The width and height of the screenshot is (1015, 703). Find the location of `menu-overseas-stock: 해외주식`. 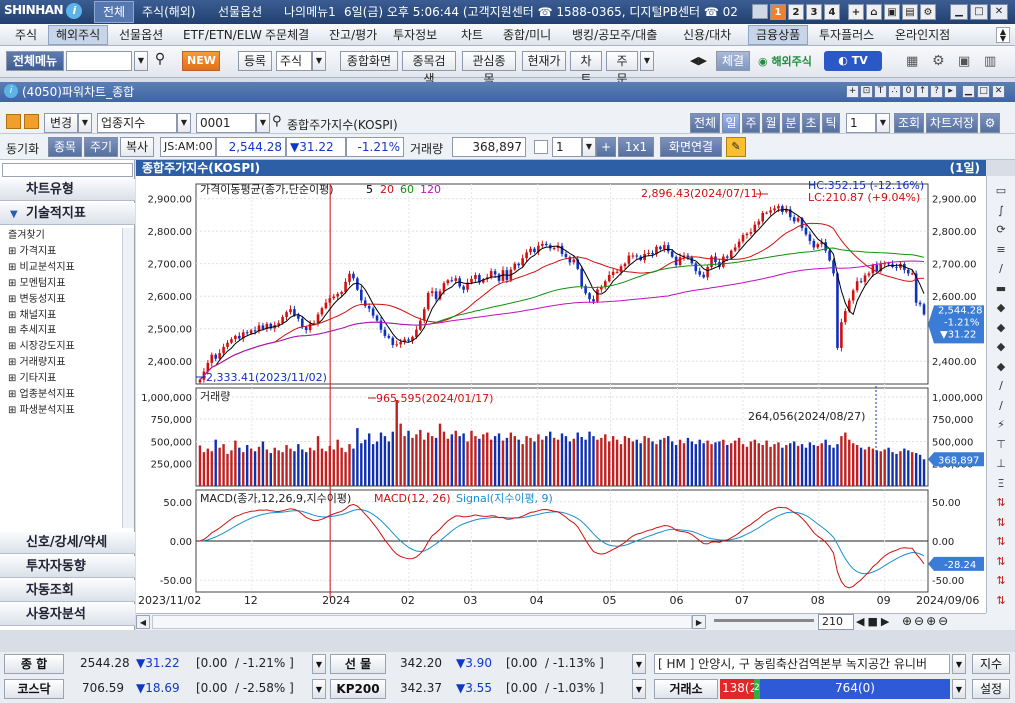

menu-overseas-stock: 해외주식 is located at coordinates (78, 35).